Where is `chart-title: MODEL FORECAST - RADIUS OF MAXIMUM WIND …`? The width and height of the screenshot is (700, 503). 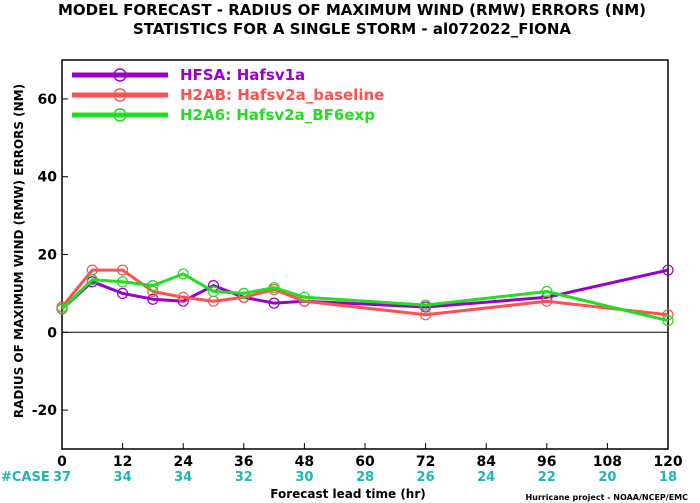
chart-title: MODEL FORECAST - RADIUS OF MAXIMUM WIND … is located at coordinates (352, 10).